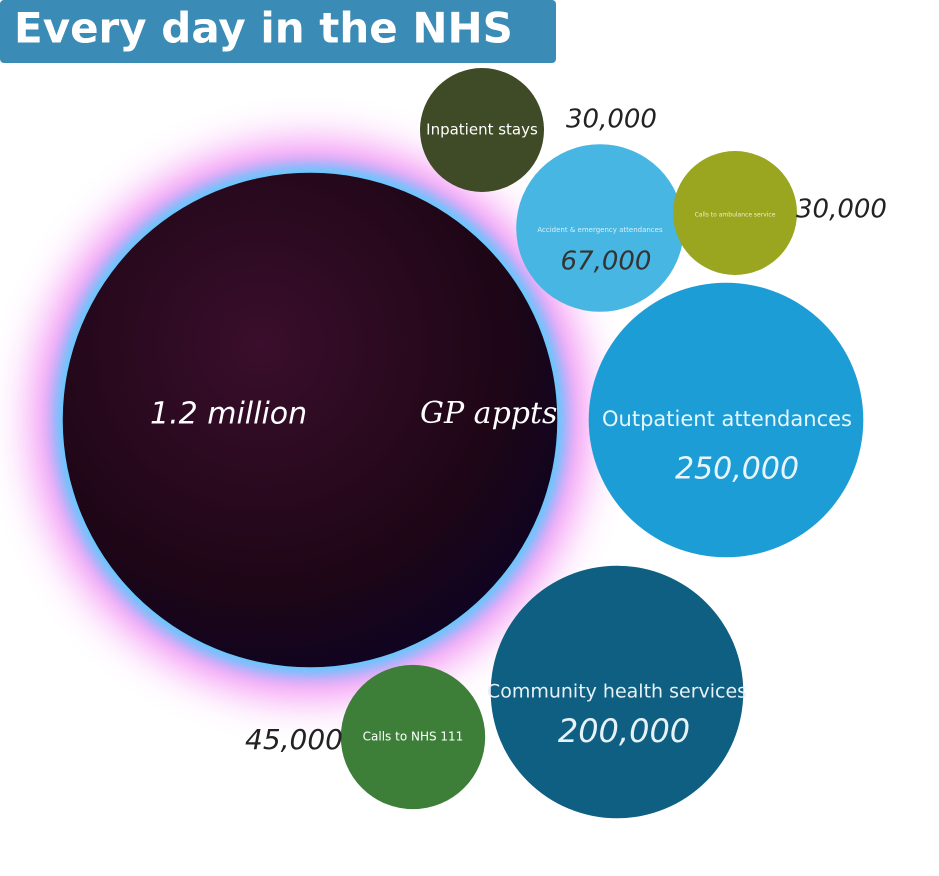  What do you see at coordinates (735, 215) in the screenshot?
I see `bubble-label: Calls to ambulance service` at bounding box center [735, 215].